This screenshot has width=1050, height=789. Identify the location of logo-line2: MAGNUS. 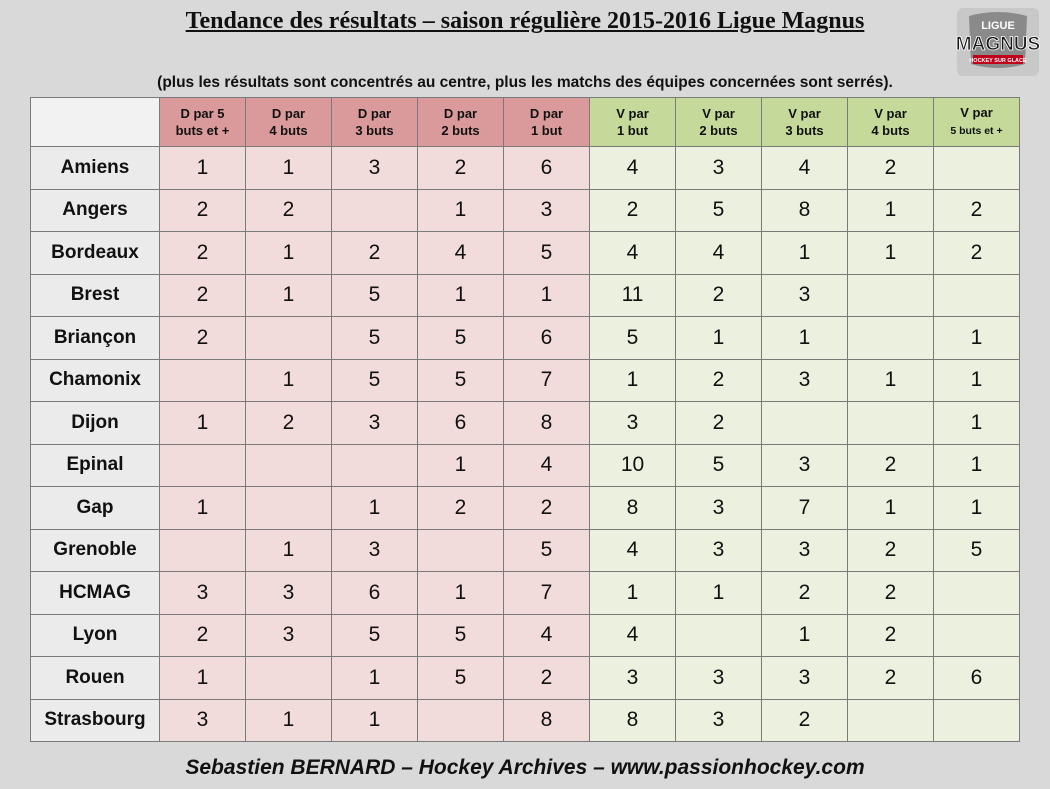
(998, 44).